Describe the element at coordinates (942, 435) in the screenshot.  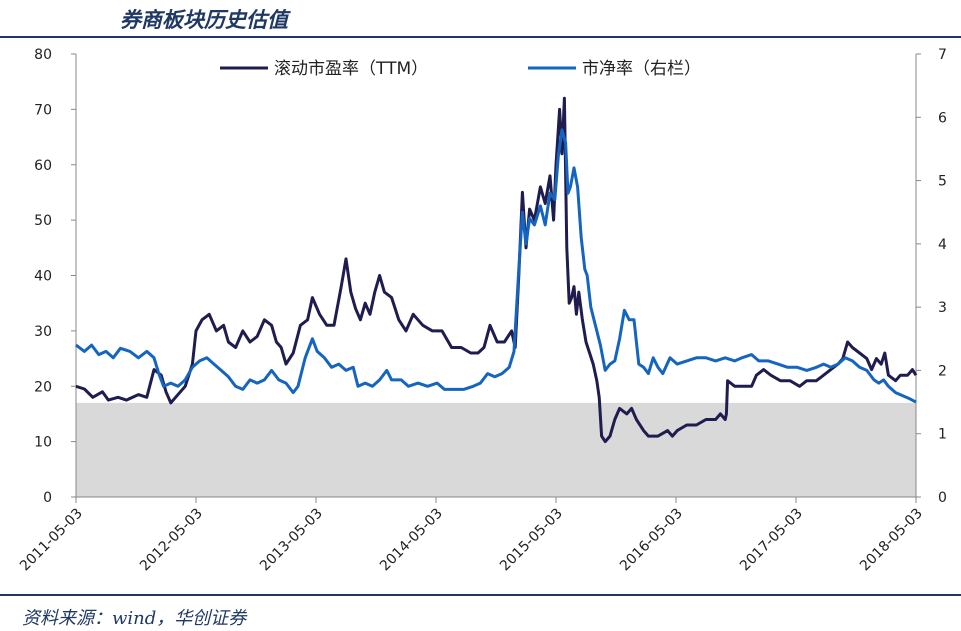
I see `right-tick-label: 1` at that location.